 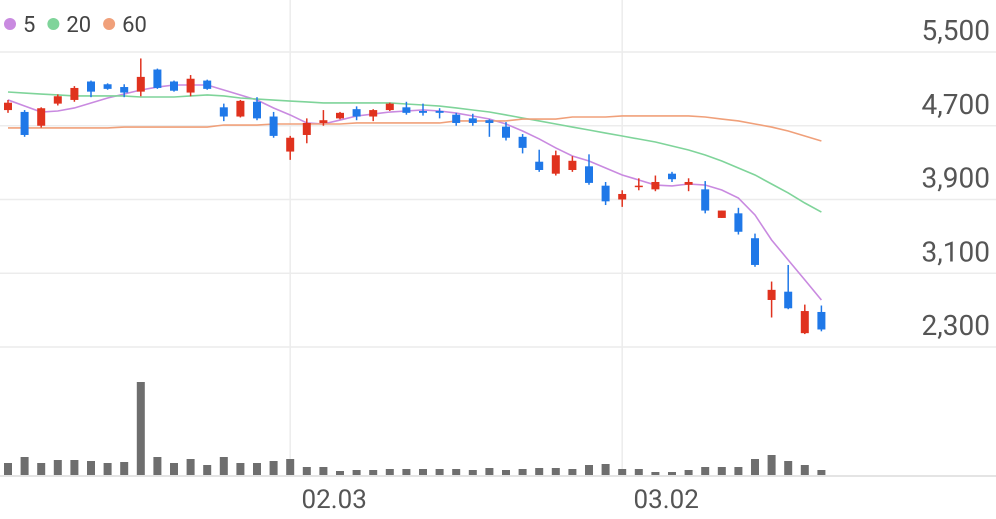 I want to click on legend-label: 60, so click(x=134, y=25).